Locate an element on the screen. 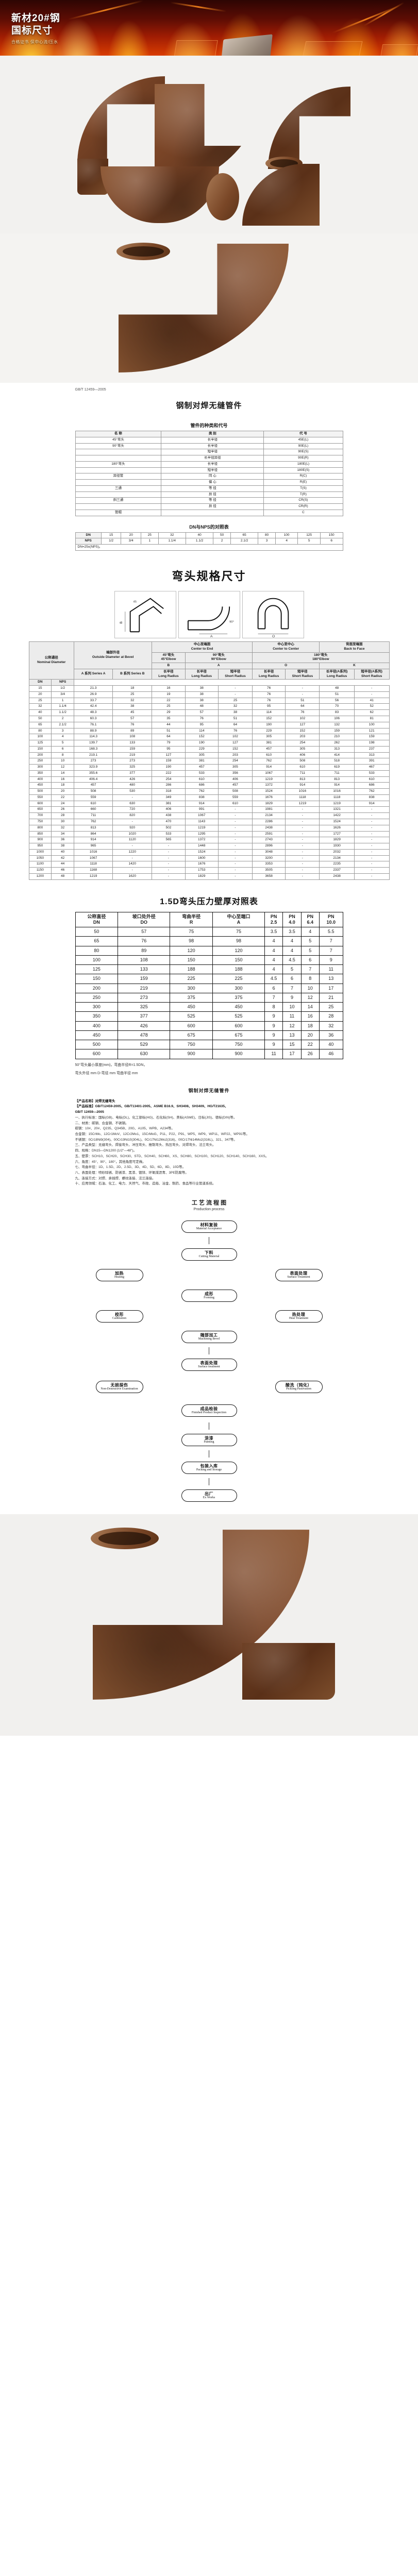 This screenshot has width=418, height=2576. node-cn: 表面处理 is located at coordinates (209, 1363).